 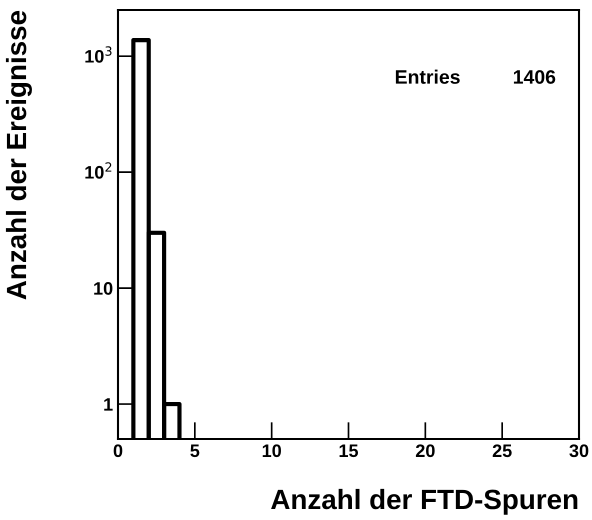 What do you see at coordinates (98, 170) in the screenshot?
I see `y-tick-label: 10$^{2}$` at bounding box center [98, 170].